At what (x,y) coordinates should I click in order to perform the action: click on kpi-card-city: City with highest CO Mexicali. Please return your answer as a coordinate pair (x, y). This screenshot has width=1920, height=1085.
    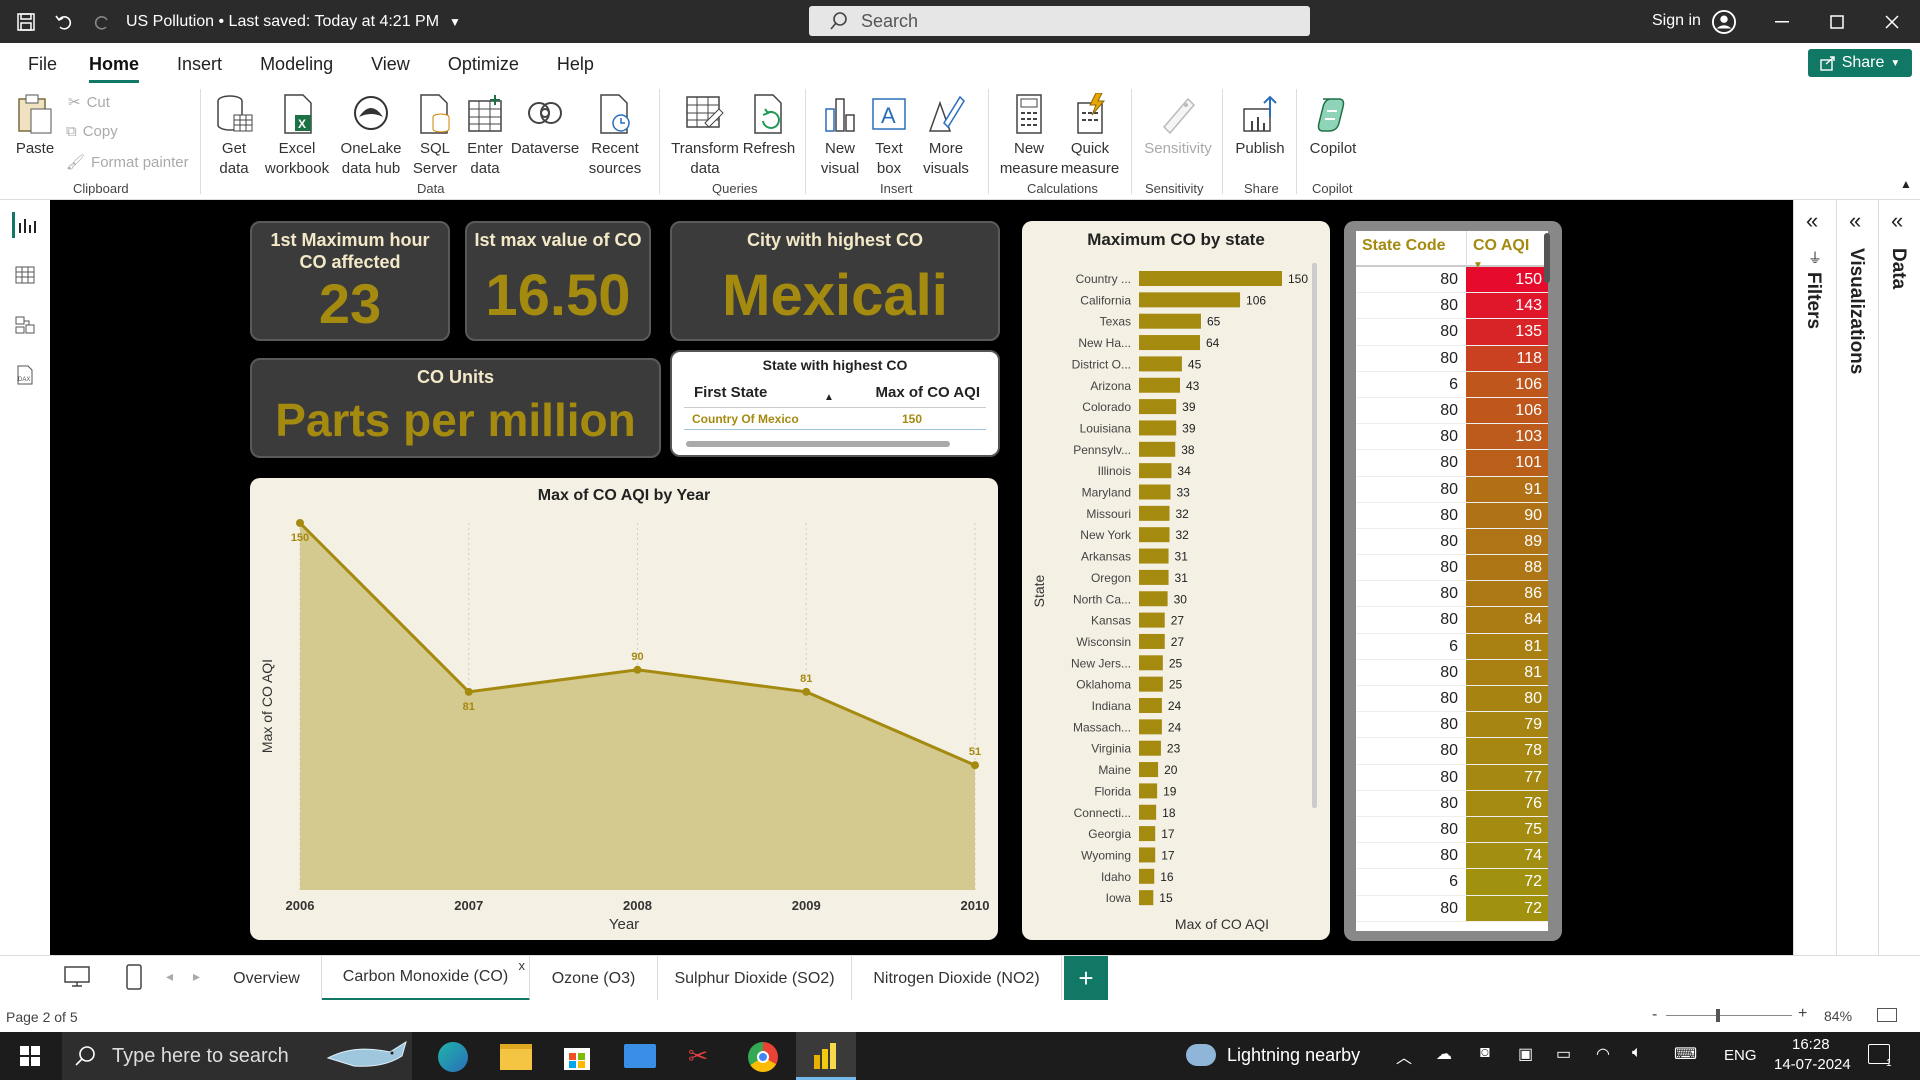
    Looking at the image, I should click on (835, 281).